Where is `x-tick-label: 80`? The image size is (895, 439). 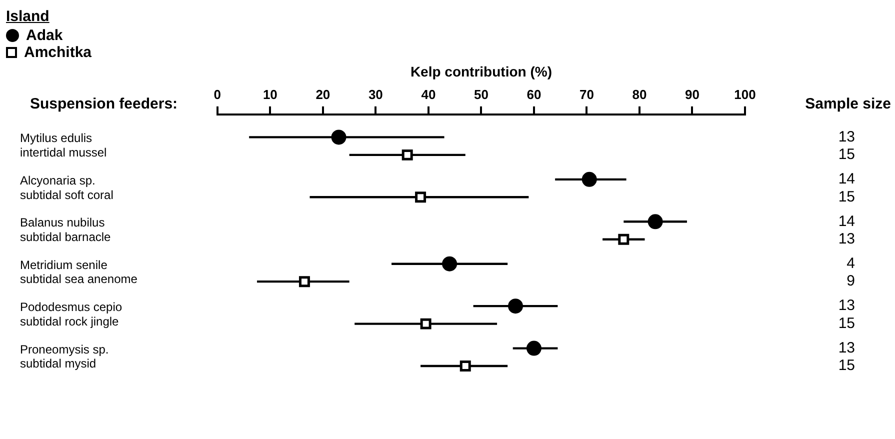
x-tick-label: 80 is located at coordinates (639, 94).